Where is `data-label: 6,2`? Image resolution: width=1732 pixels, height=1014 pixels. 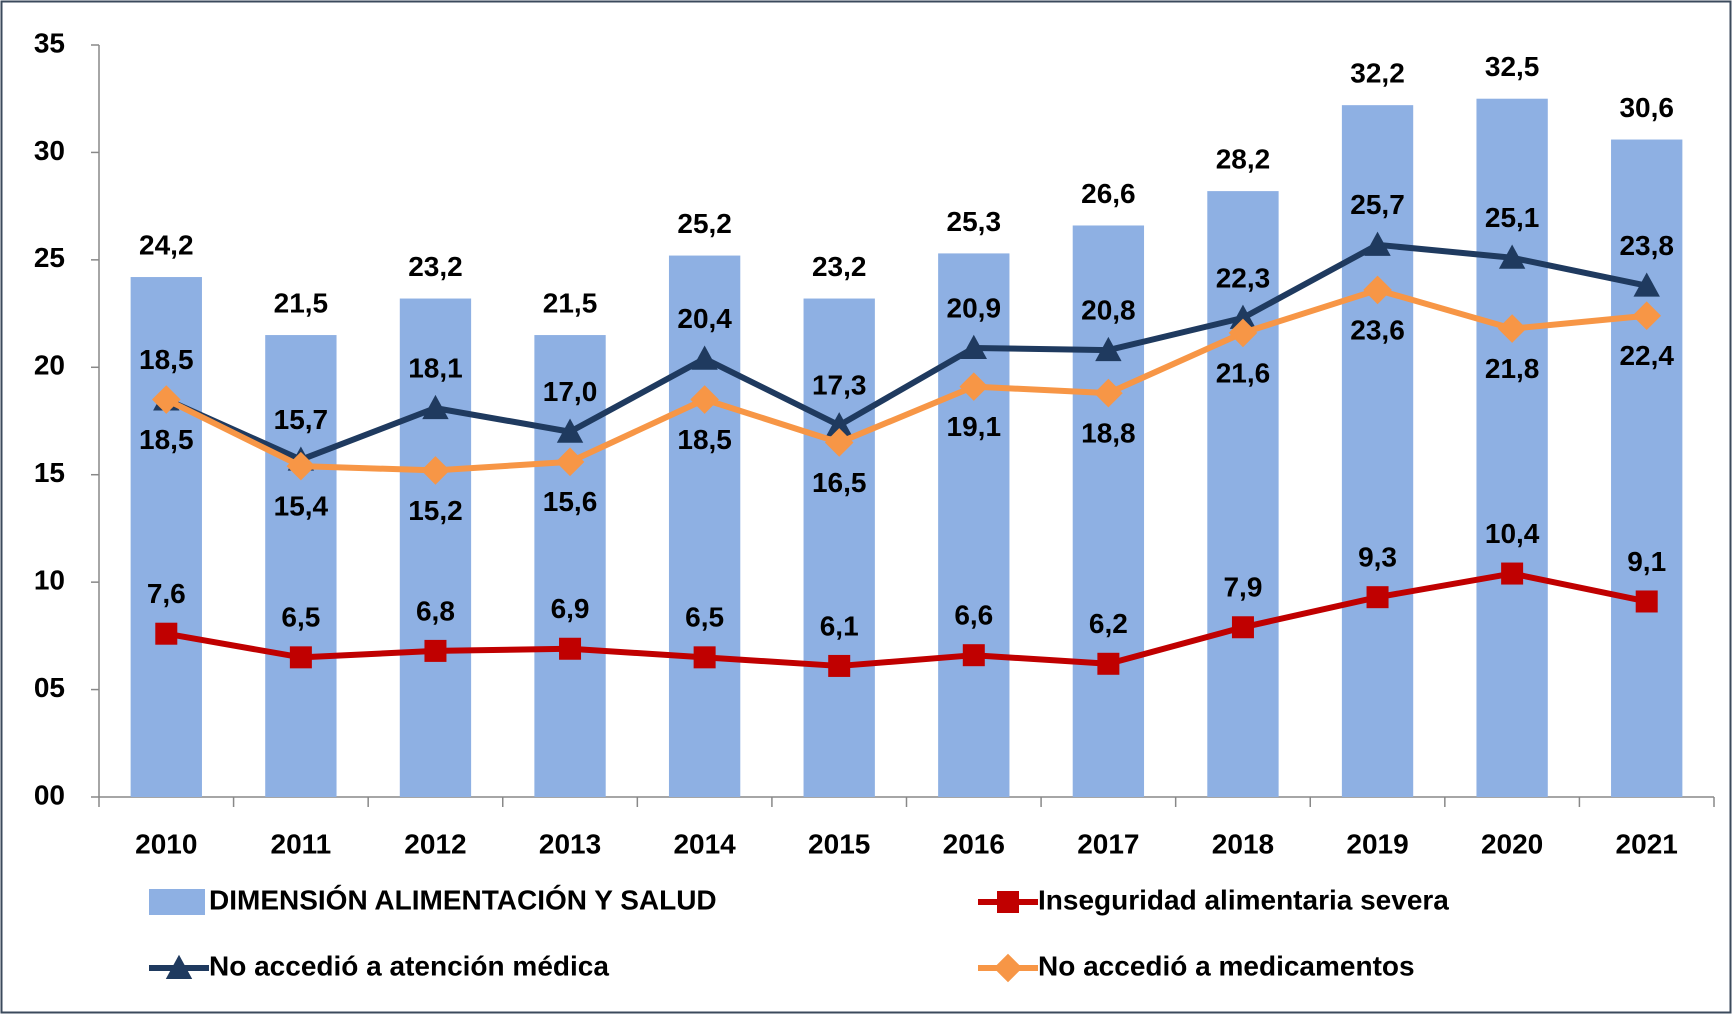
data-label: 6,2 is located at coordinates (1108, 623).